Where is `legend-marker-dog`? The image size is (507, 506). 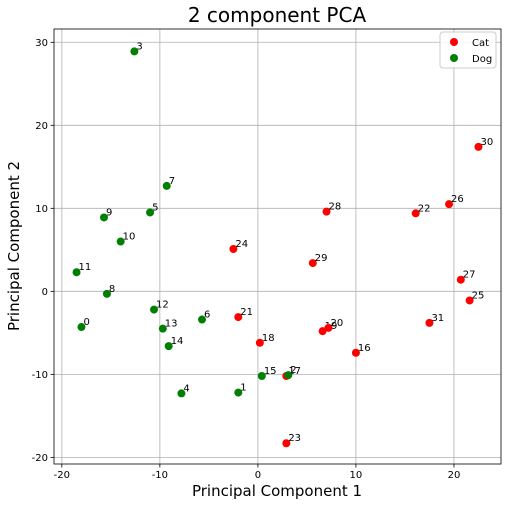
legend-marker-dog is located at coordinates (454, 58).